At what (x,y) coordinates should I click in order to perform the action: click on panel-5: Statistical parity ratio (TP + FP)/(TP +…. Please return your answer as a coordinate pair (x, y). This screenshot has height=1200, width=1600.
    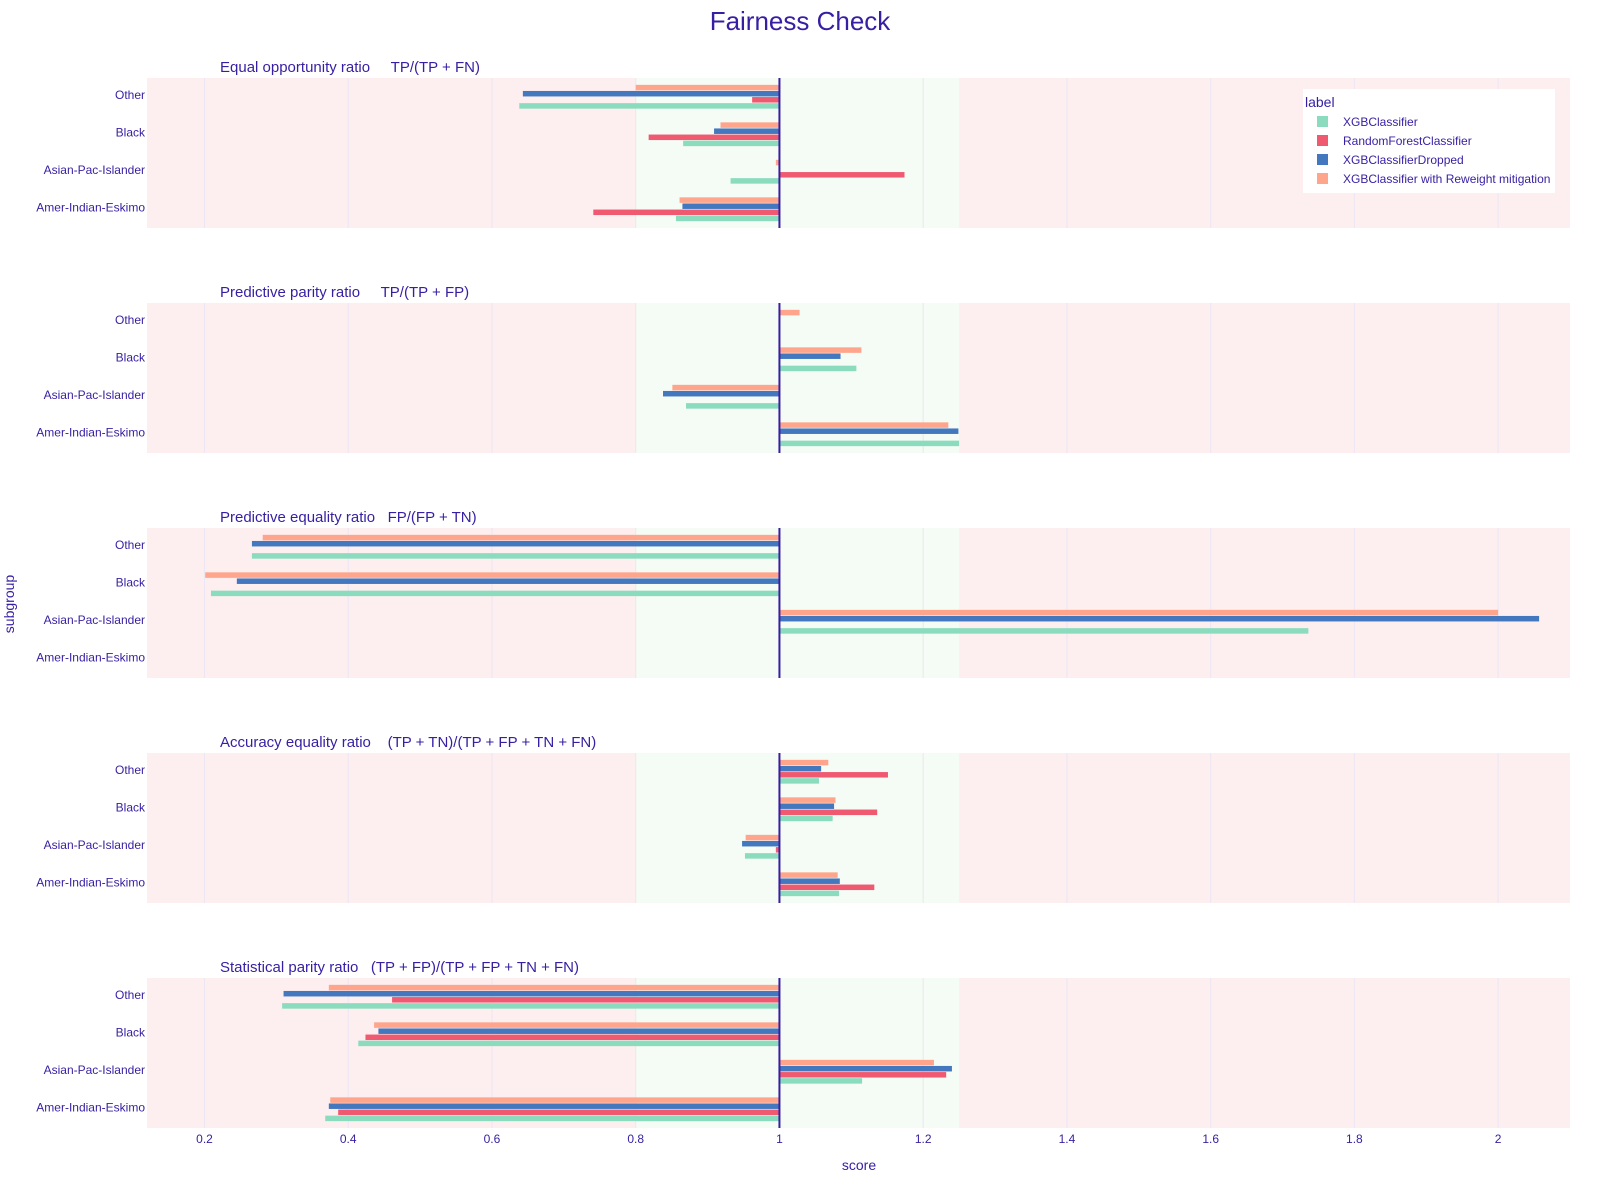
    Looking at the image, I should click on (803, 1043).